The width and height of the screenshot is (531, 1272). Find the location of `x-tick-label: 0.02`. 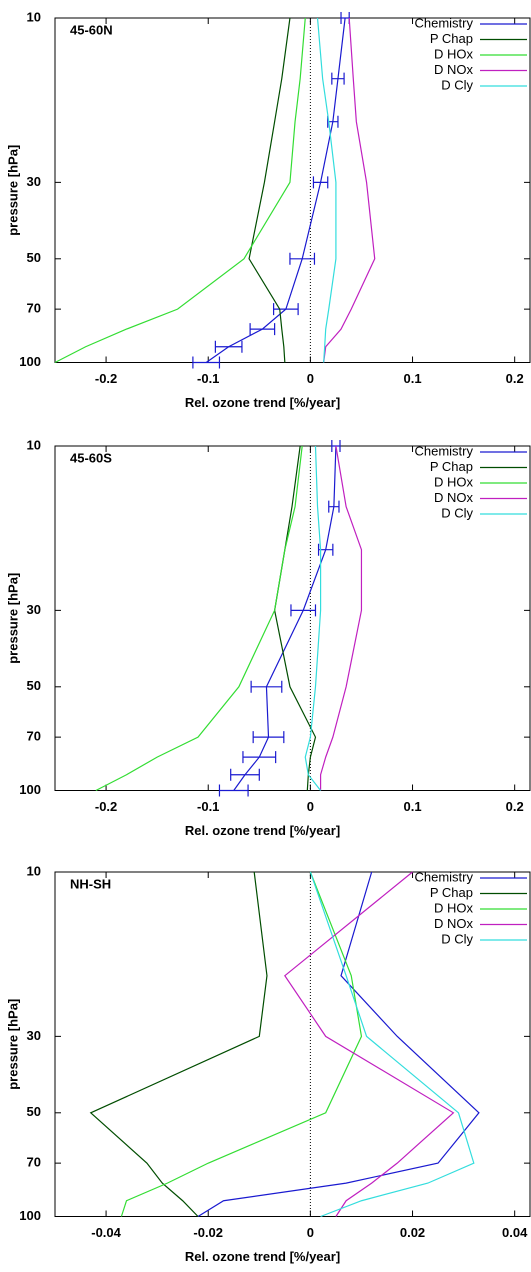

x-tick-label: 0.02 is located at coordinates (412, 1232).